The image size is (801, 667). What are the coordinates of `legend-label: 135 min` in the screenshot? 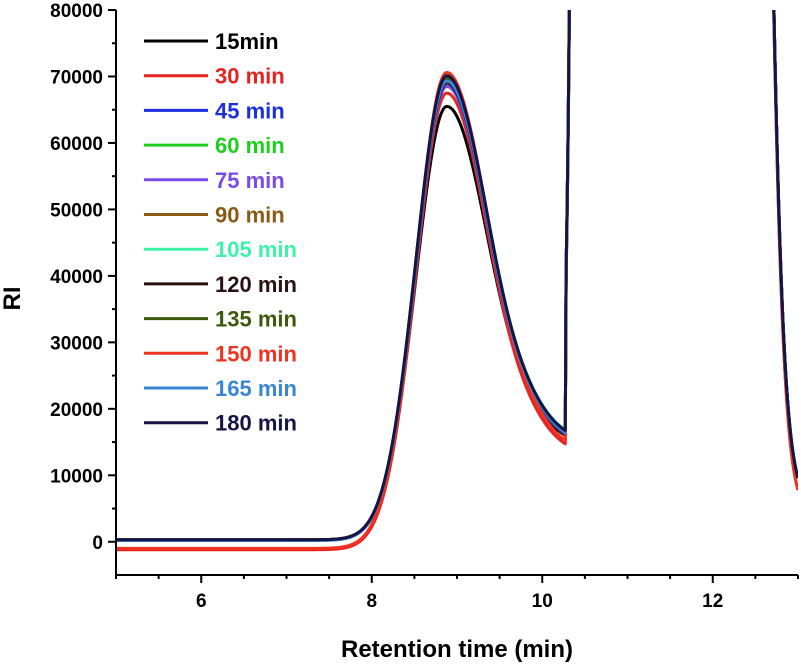 It's located at (256, 319).